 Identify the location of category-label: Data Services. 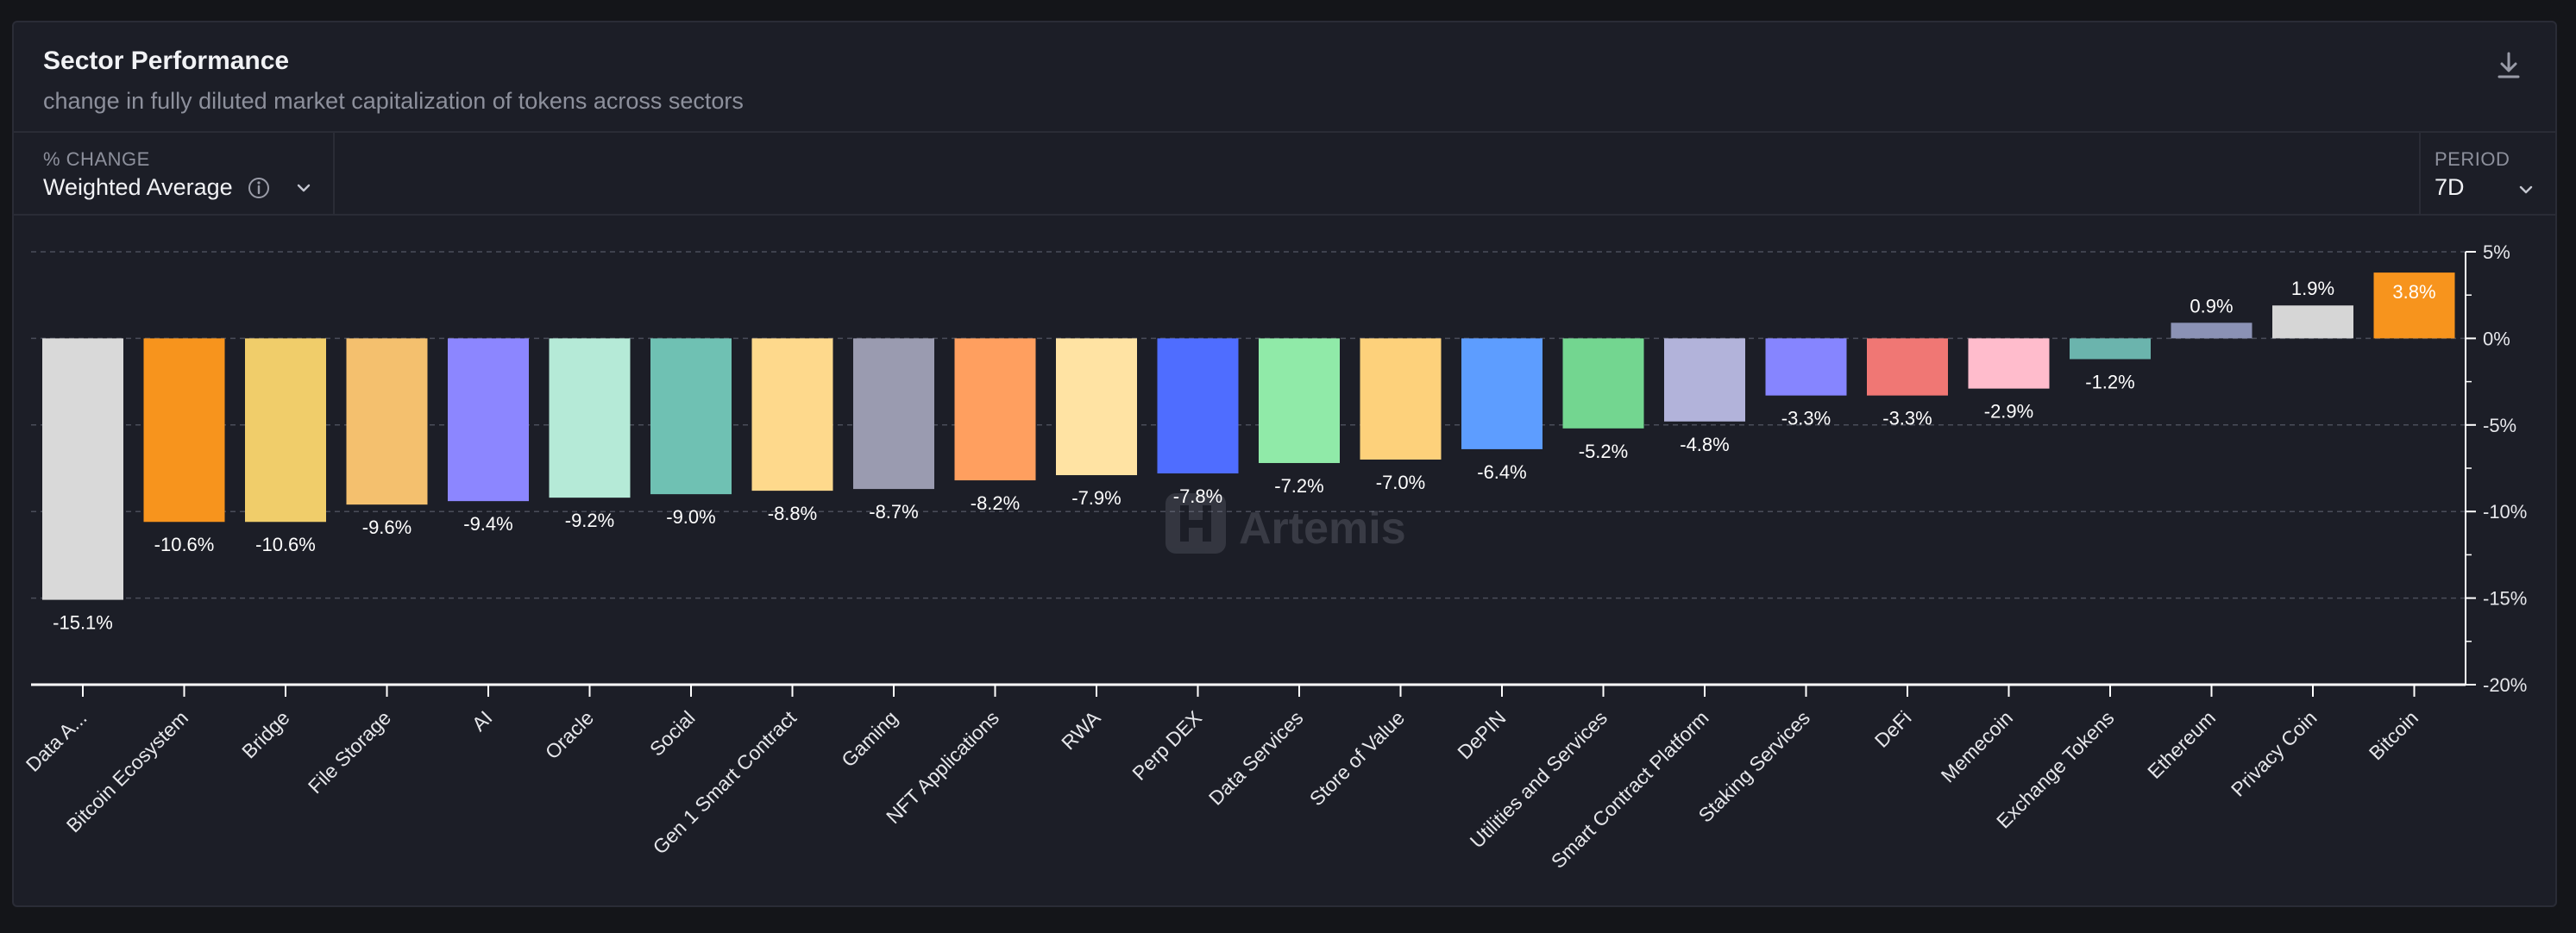
(1256, 758).